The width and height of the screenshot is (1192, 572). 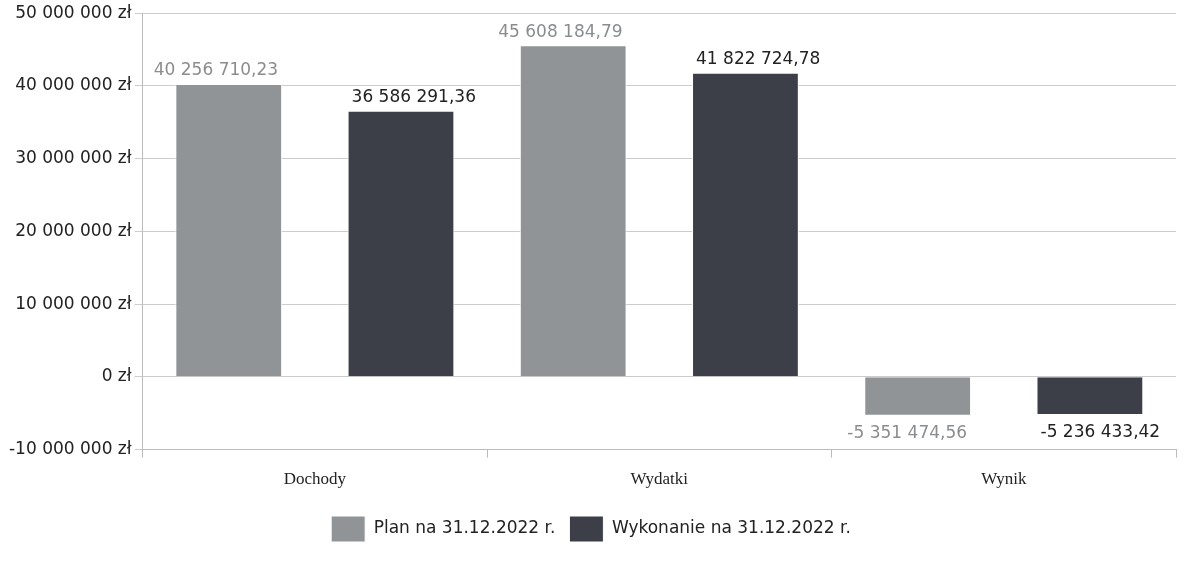 I want to click on y-tick-label: 30 000 000 zł, so click(x=73, y=157).